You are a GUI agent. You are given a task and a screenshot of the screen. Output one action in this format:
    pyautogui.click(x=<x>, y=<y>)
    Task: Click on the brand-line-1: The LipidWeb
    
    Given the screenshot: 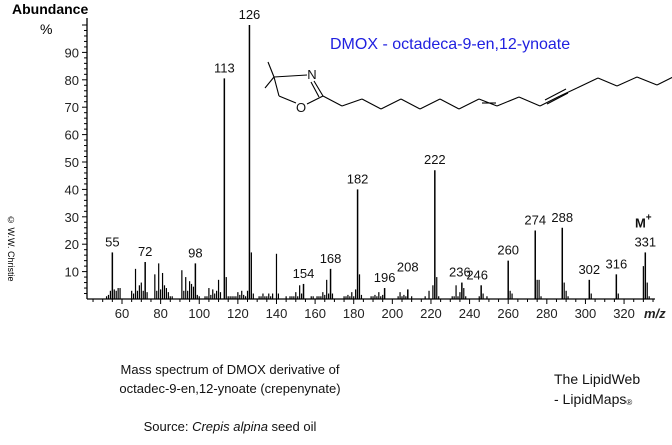 What is the action you would take?
    pyautogui.click(x=597, y=379)
    